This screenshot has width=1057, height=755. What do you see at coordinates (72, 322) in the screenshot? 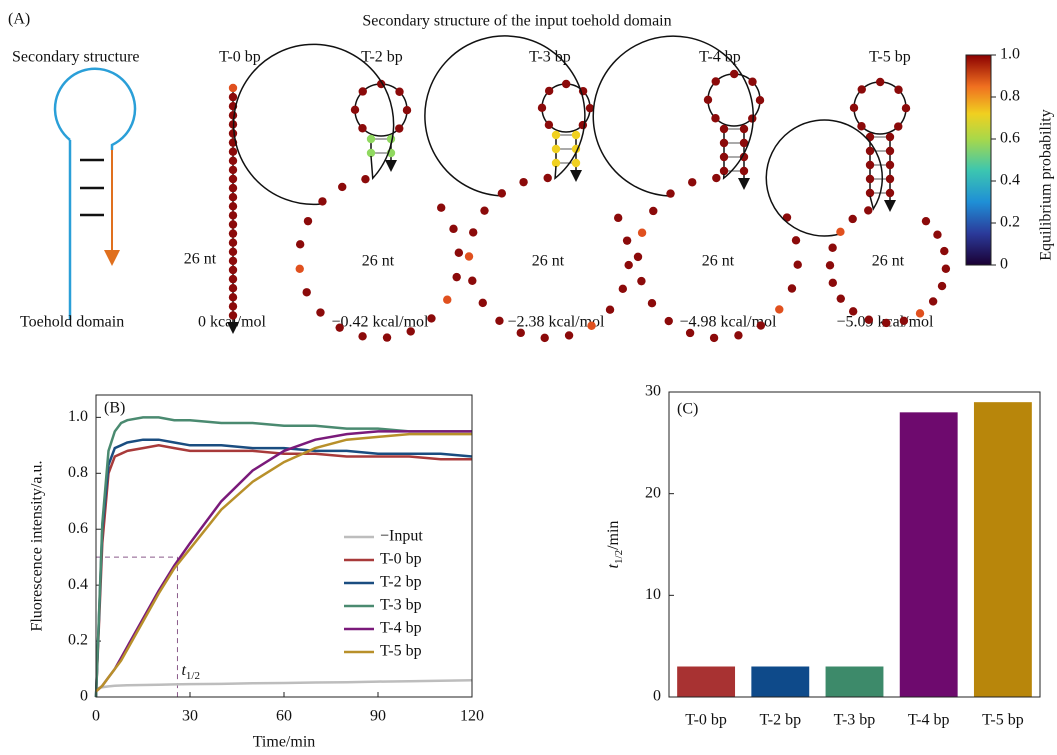
I see `row-label: Toehold domain` at bounding box center [72, 322].